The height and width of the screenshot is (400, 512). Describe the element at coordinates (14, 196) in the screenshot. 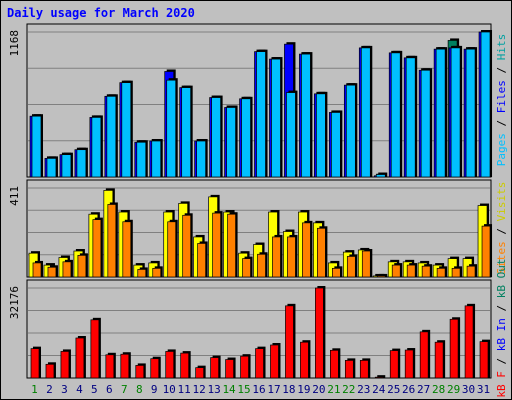

I see `visitors-ymax-label: 411` at that location.